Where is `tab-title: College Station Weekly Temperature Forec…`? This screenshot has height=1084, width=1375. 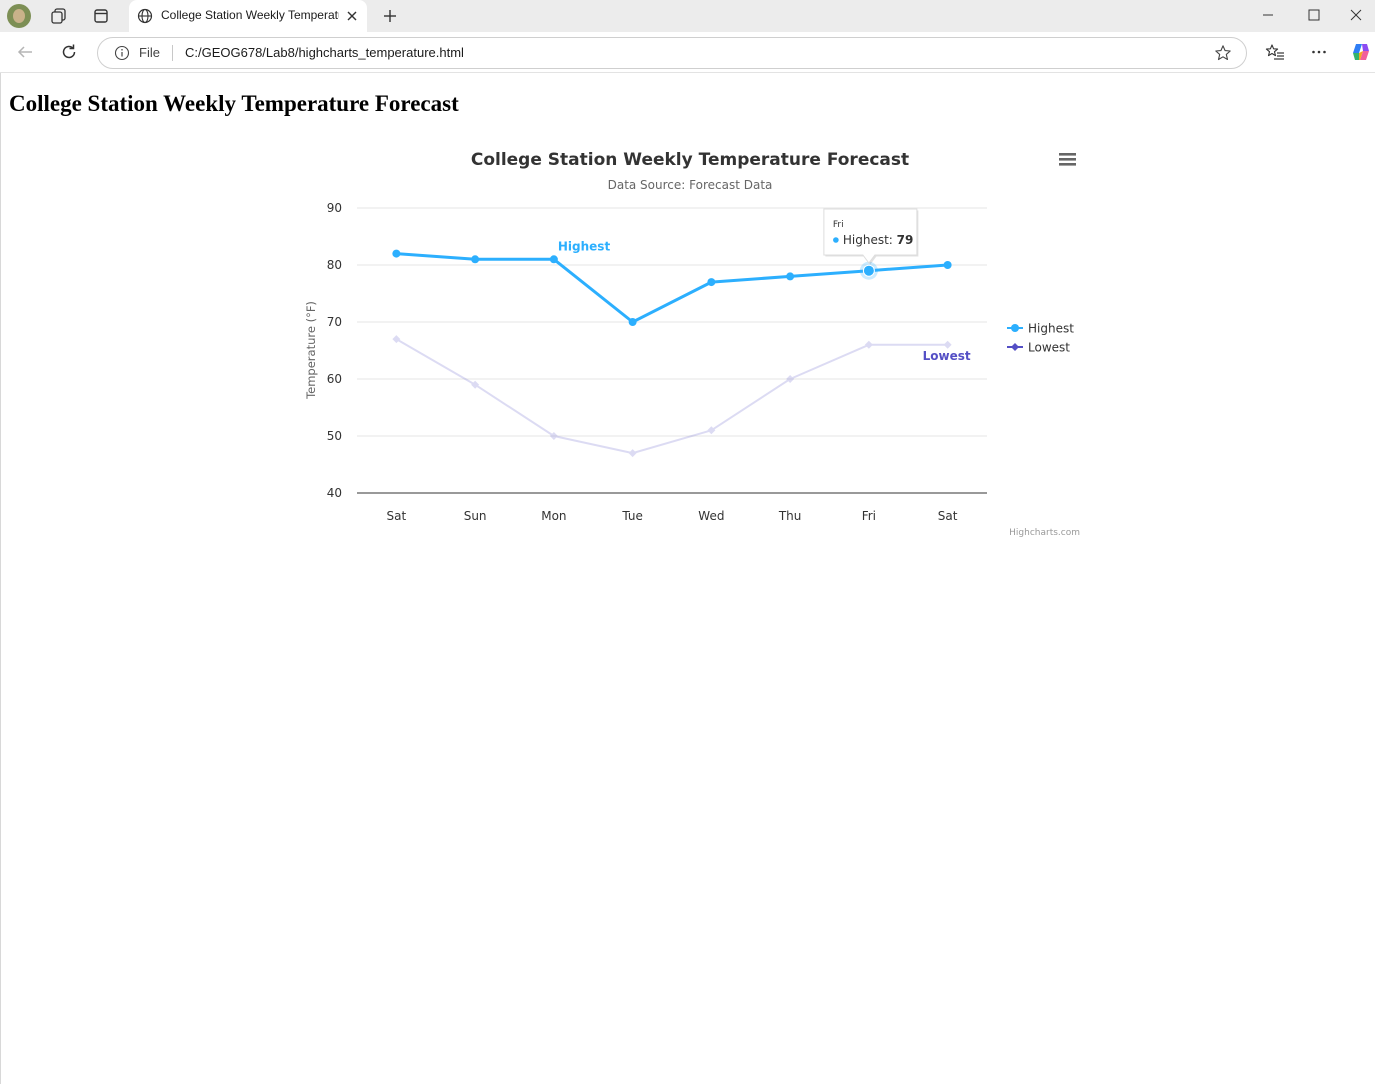
tab-title: College Station Weekly Temperature Forec… is located at coordinates (250, 15).